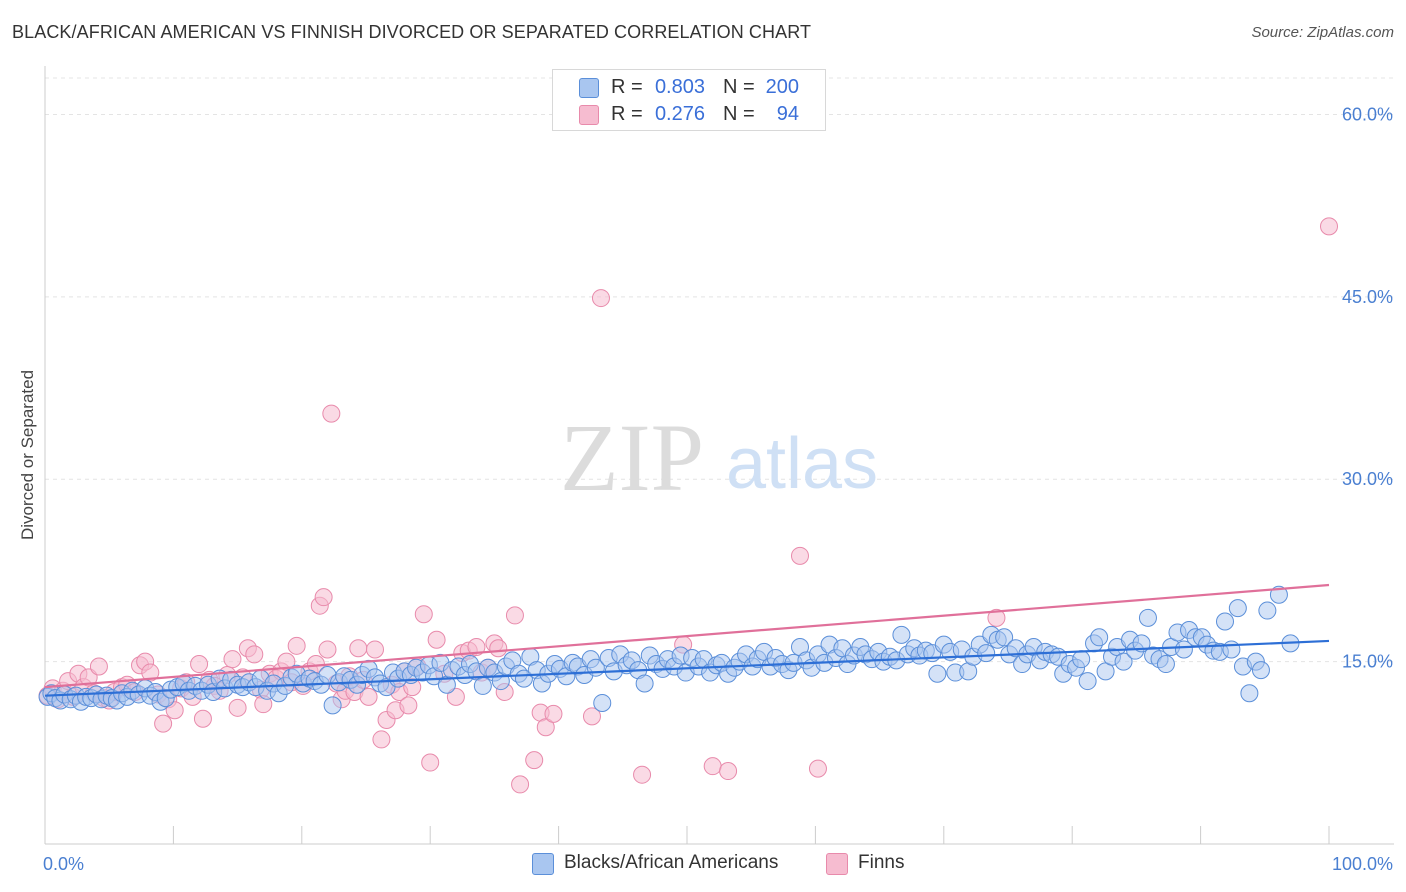  Describe the element at coordinates (802, 464) in the screenshot. I see `watermark-atlas: atlas` at that location.